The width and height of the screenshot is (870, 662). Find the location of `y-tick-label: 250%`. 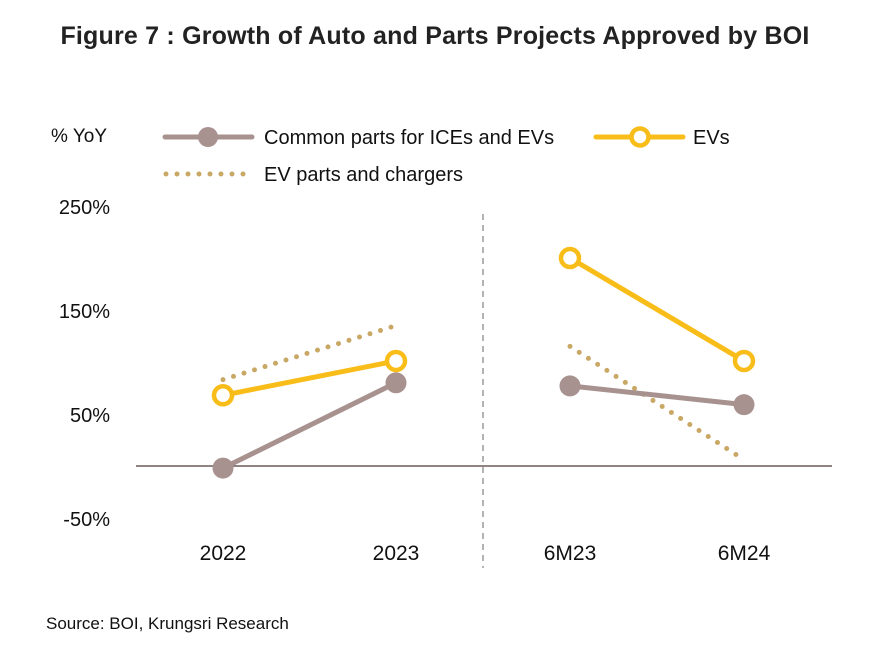

y-tick-label: 250% is located at coordinates (84, 208).